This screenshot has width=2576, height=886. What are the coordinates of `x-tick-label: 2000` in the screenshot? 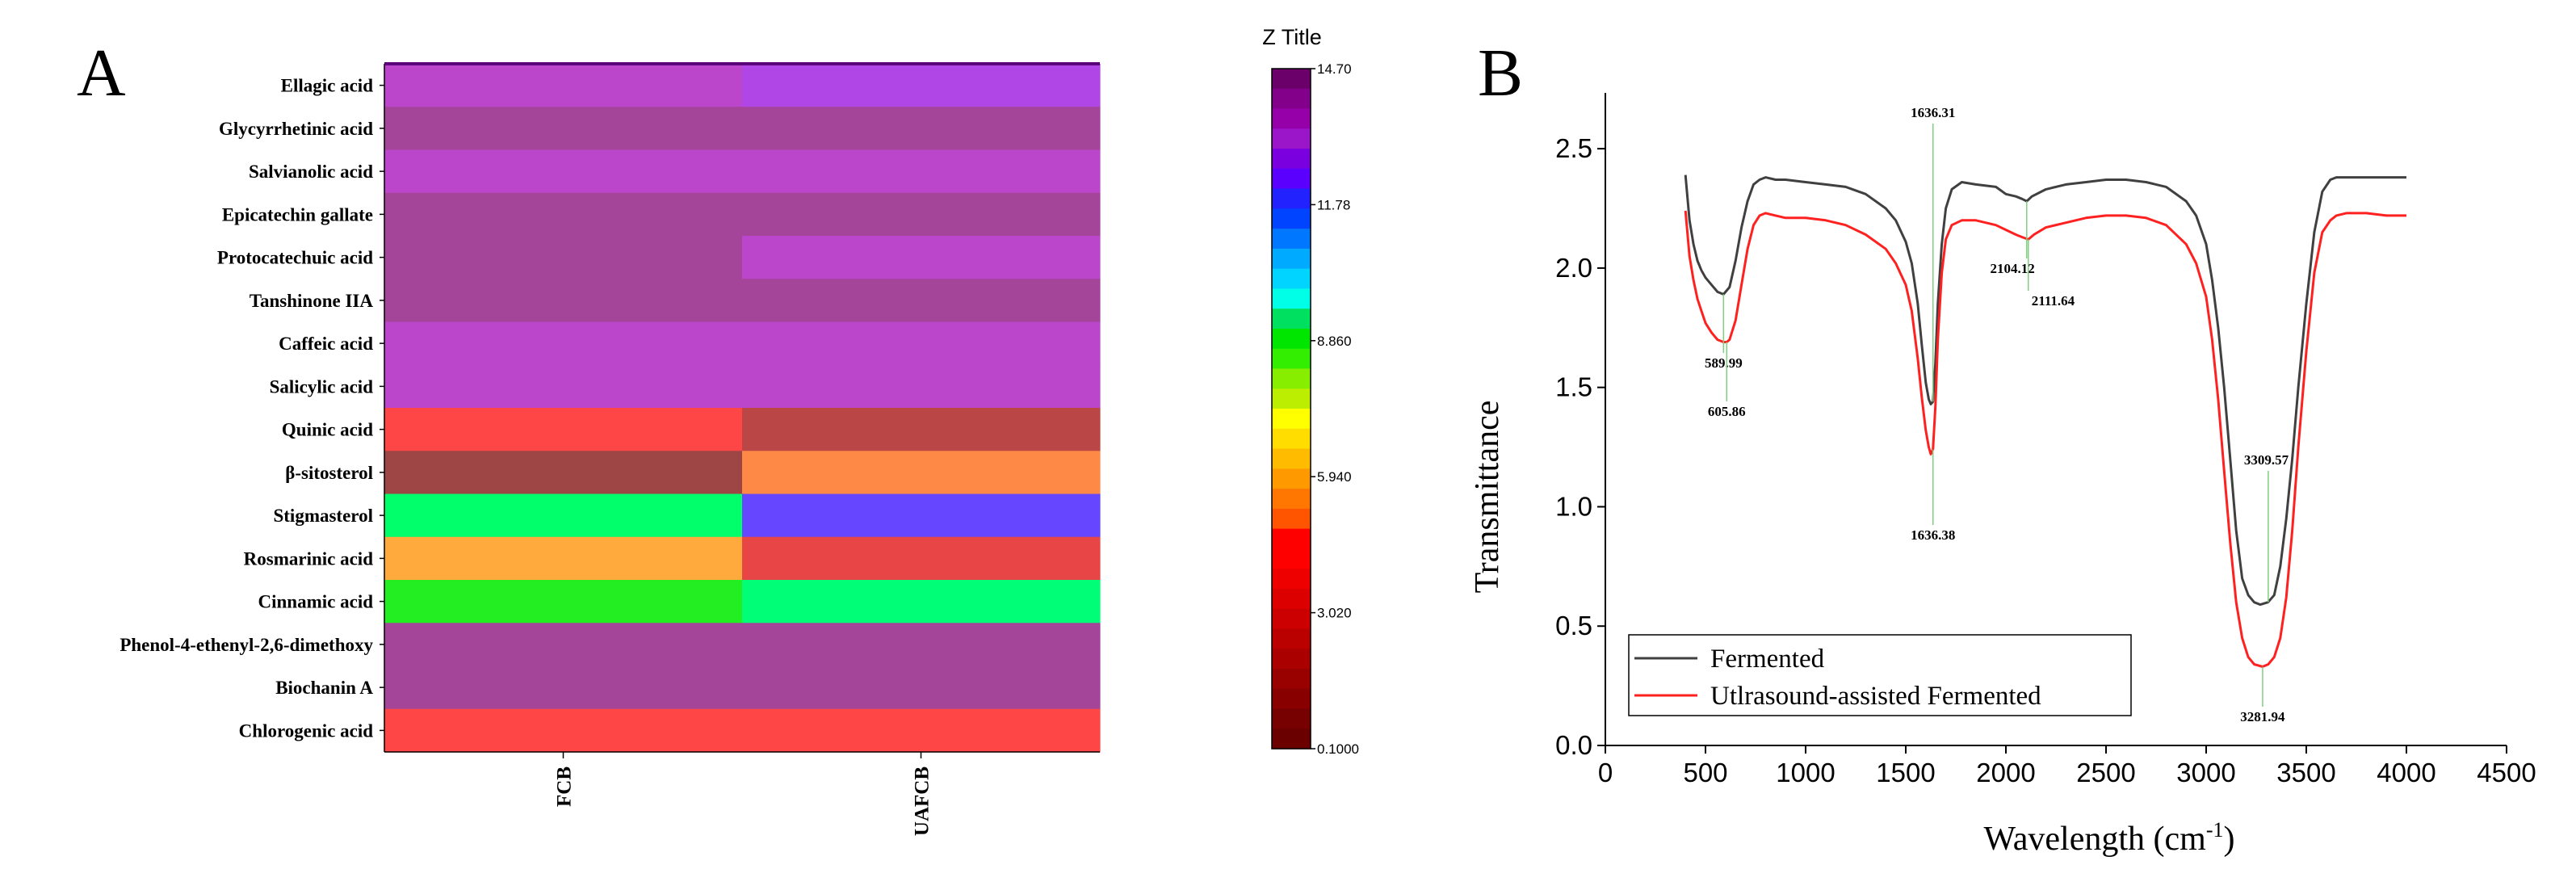 It's located at (2006, 772).